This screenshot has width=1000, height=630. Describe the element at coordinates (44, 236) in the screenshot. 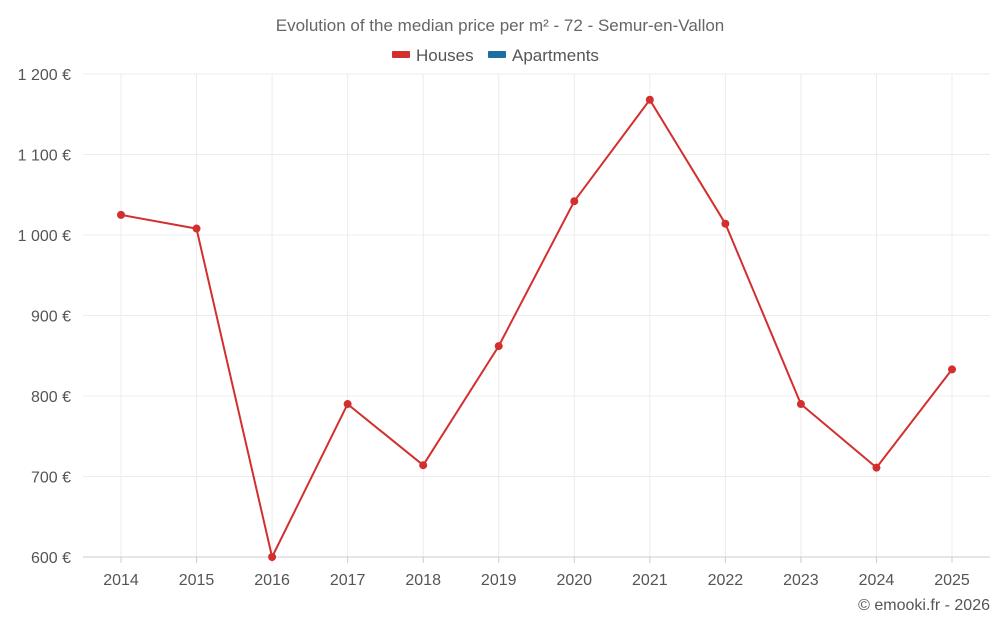

I see `y-tick-label: 1 000 €` at that location.